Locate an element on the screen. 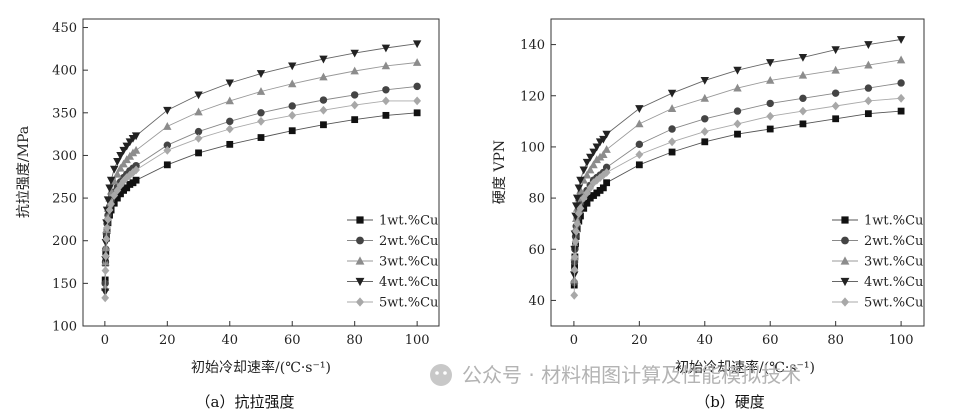 This screenshot has width=954, height=416. panel-a-y-tick-label: 150 is located at coordinates (64, 284).